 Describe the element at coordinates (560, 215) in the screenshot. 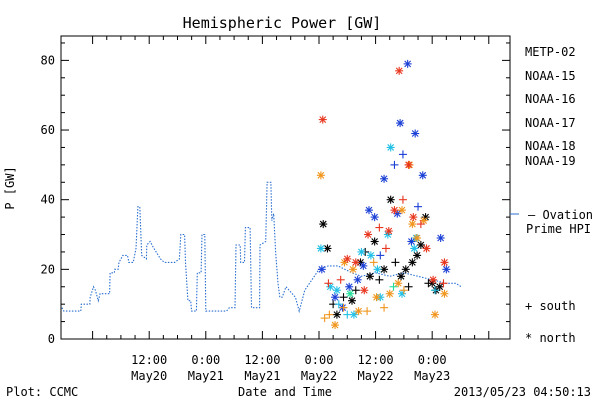

I see `ovation-legend-line1: – Ovation` at that location.